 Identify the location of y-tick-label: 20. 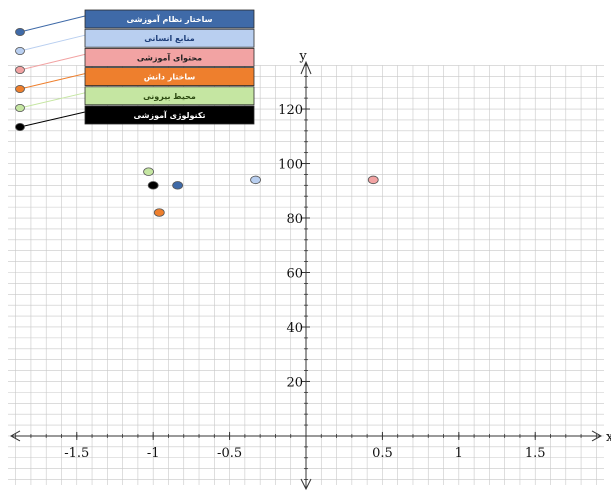
(294, 382).